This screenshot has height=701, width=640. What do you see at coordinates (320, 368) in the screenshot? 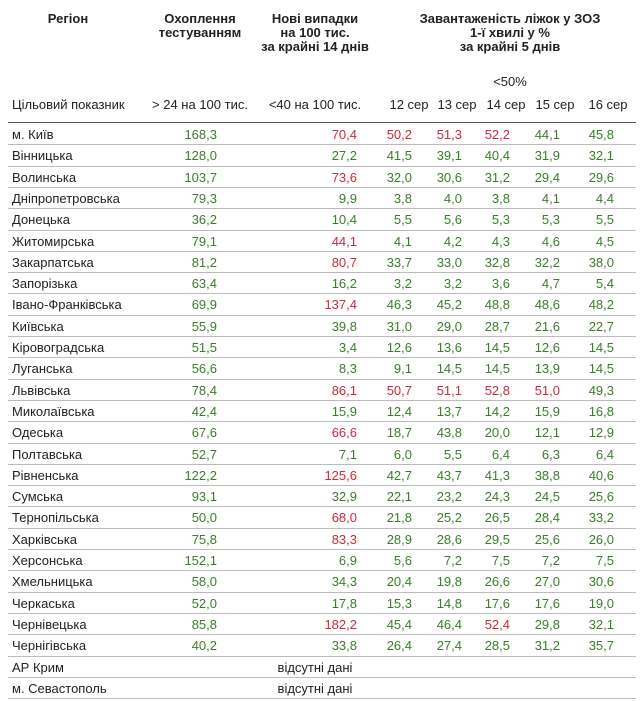
I see `table-row: Луганська 56,6 8,3 9,1 14,5 14,5 13,9 14,5` at bounding box center [320, 368].